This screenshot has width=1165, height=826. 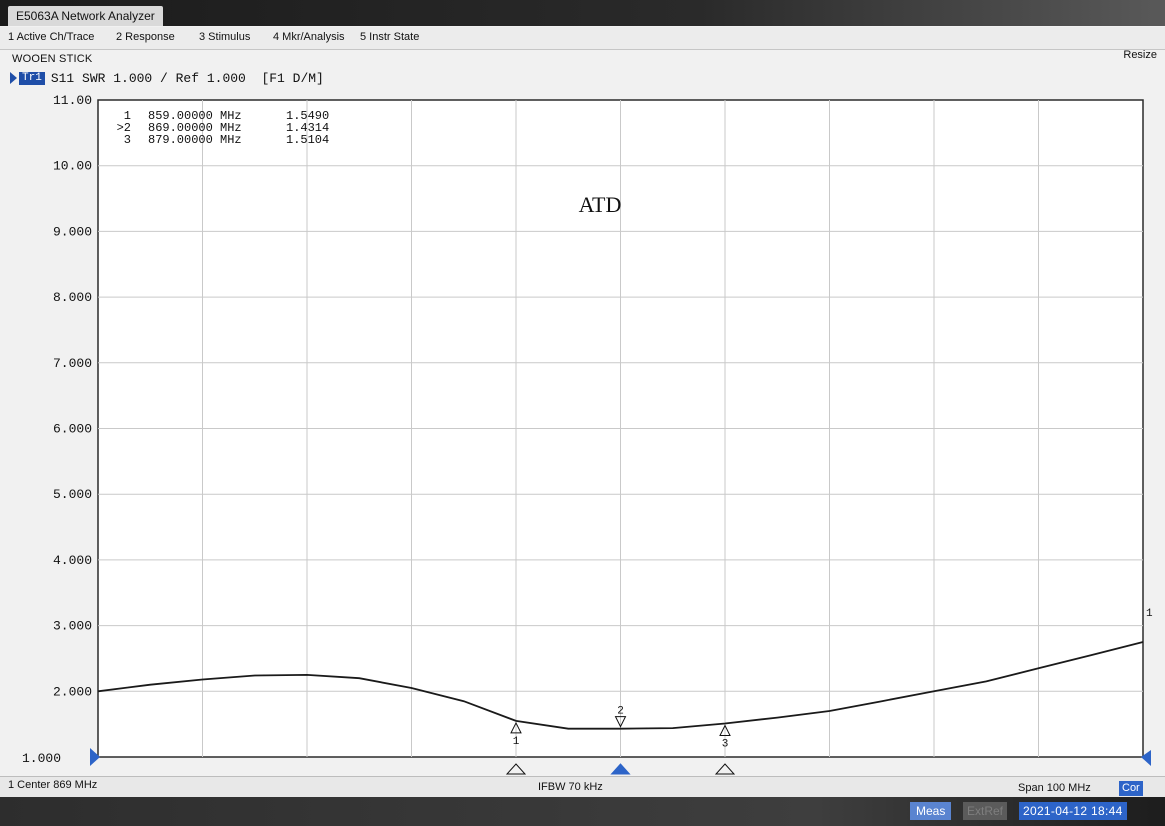 What do you see at coordinates (1131, 788) in the screenshot?
I see `correction-badge: Cor` at bounding box center [1131, 788].